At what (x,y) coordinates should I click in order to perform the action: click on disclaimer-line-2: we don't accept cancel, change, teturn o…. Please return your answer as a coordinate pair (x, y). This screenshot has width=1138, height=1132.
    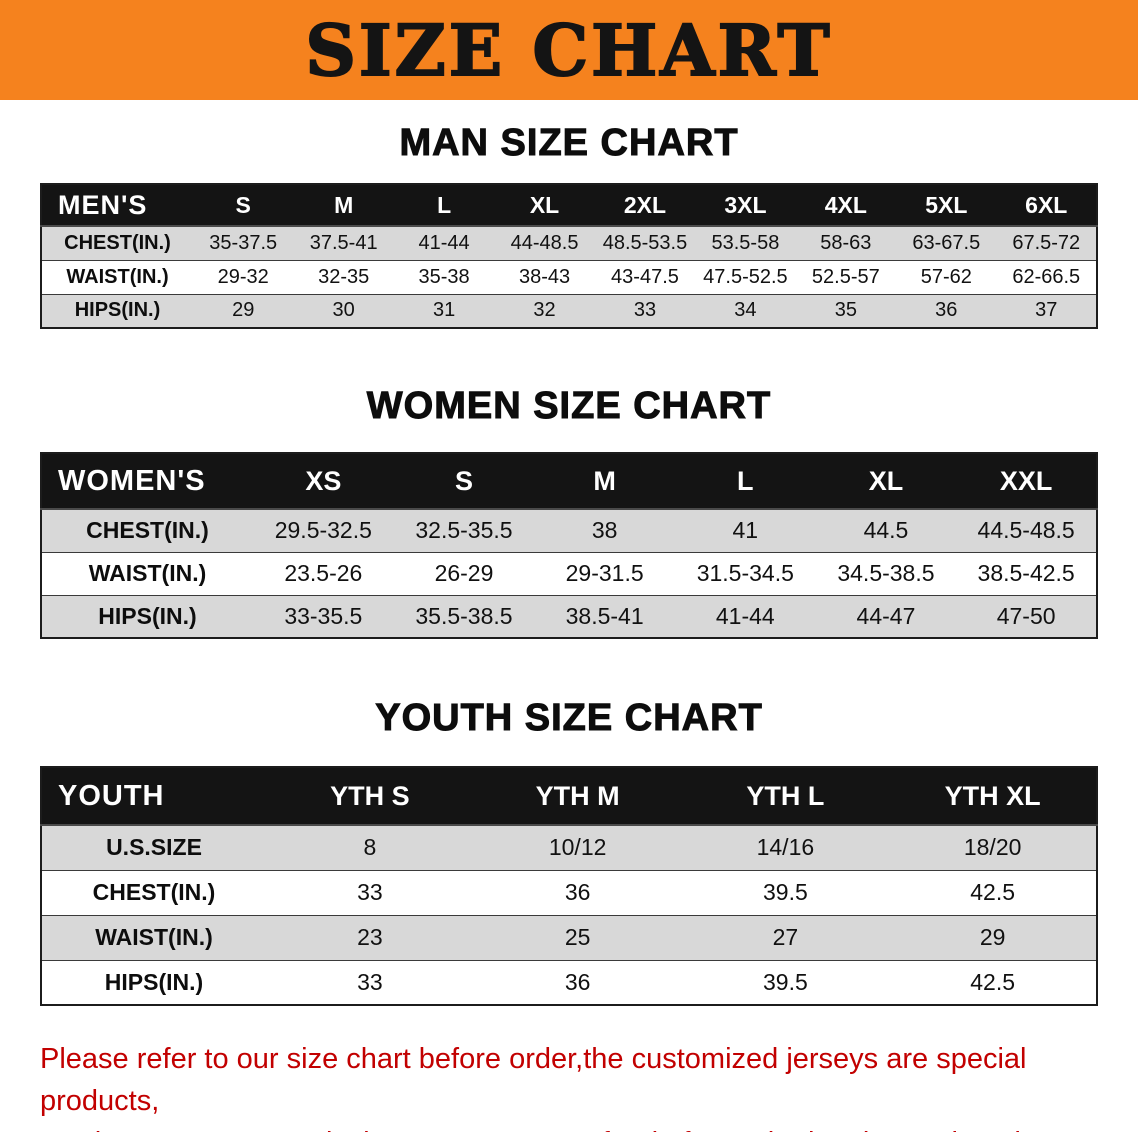
    Looking at the image, I should click on (579, 1127).